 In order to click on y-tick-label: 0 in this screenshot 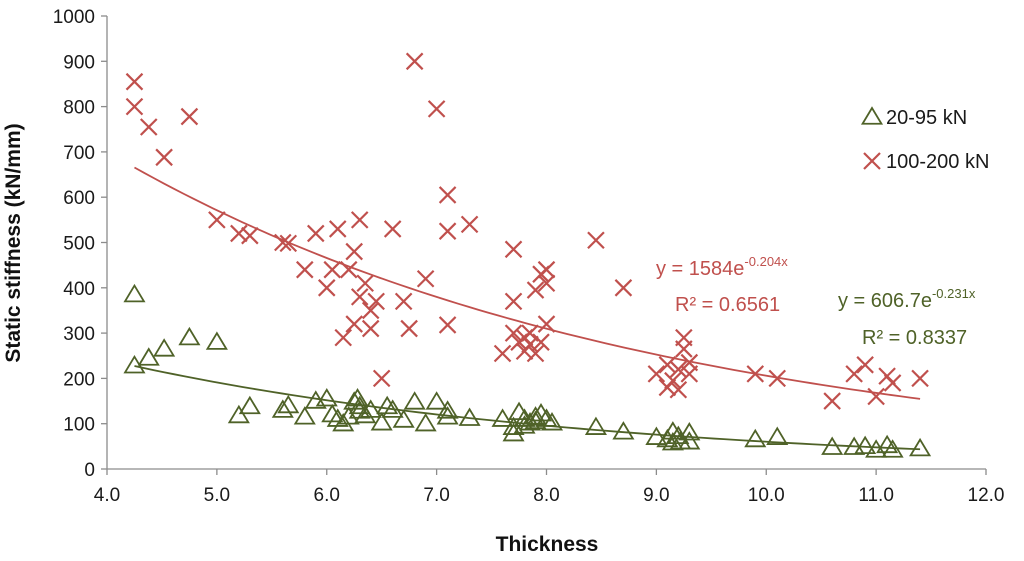, I will do `click(89, 470)`.